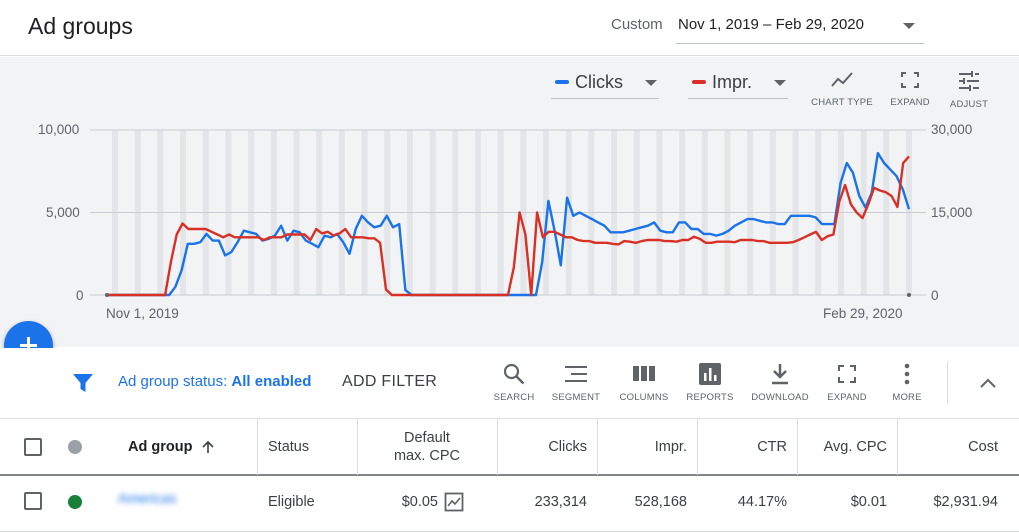 The width and height of the screenshot is (1019, 532). What do you see at coordinates (454, 502) in the screenshot?
I see `bid-chart-icon` at bounding box center [454, 502].